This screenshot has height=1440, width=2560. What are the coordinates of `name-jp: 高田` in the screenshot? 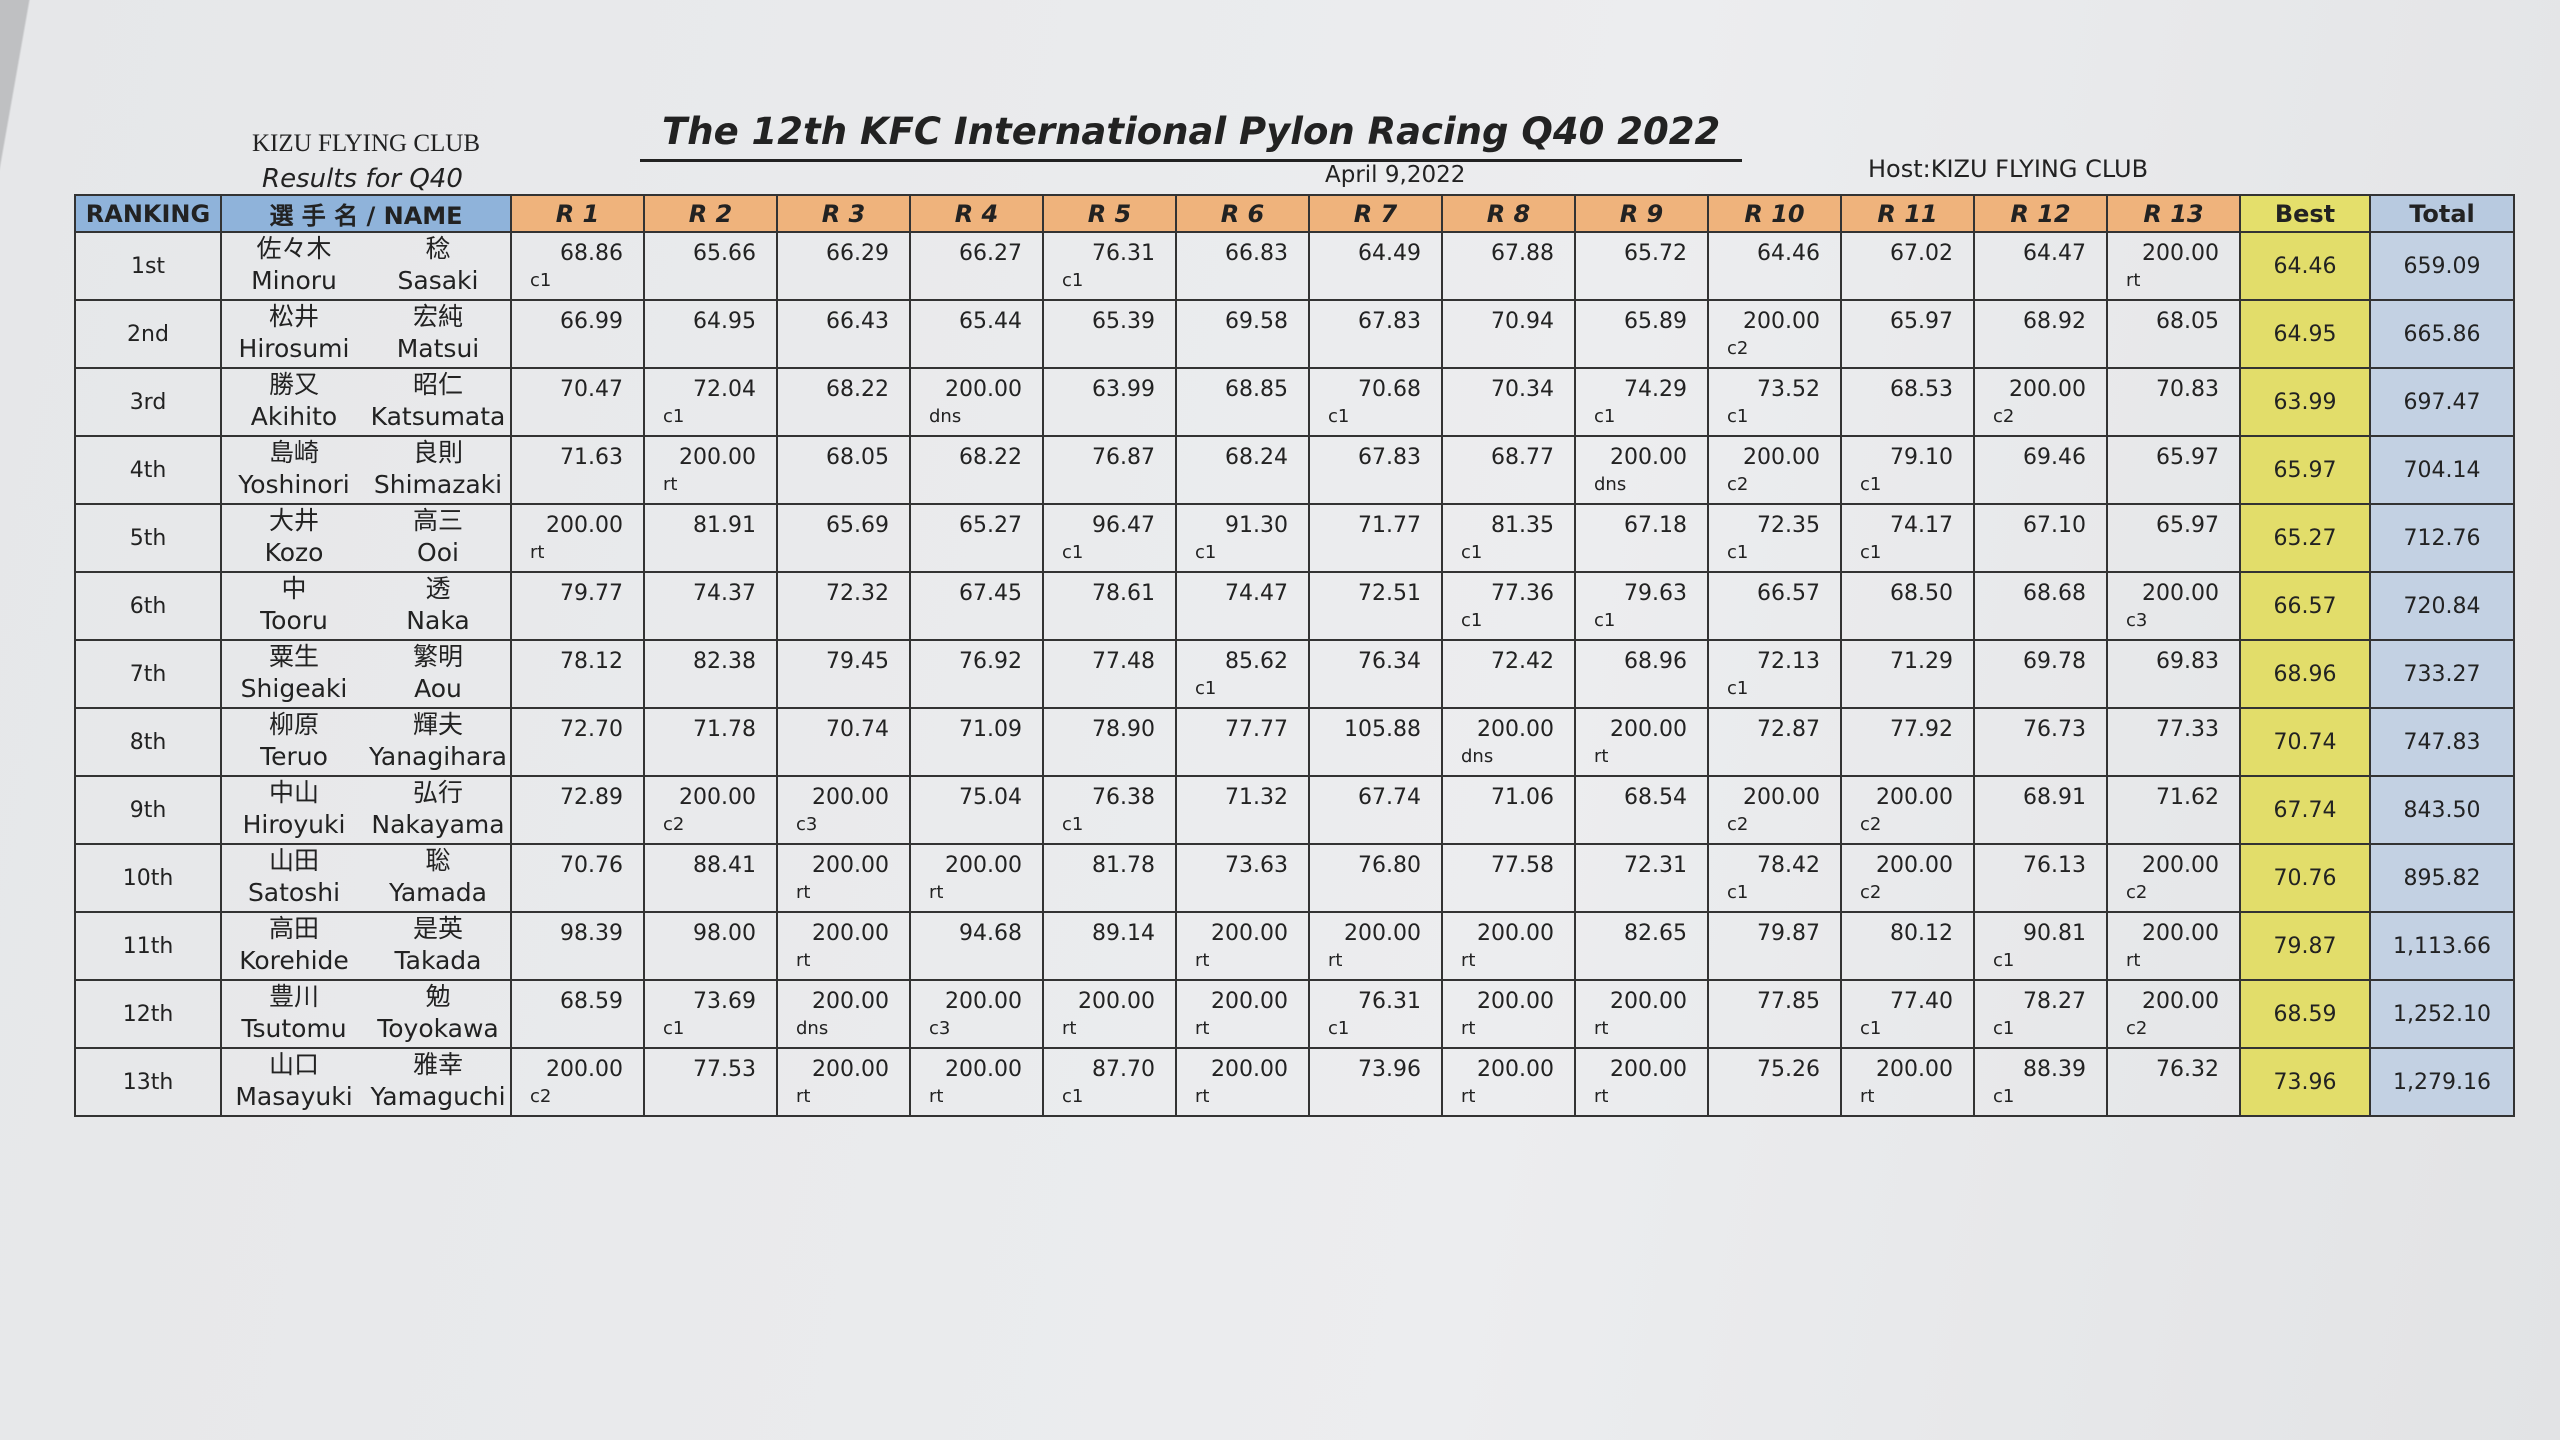 It's located at (293, 928).